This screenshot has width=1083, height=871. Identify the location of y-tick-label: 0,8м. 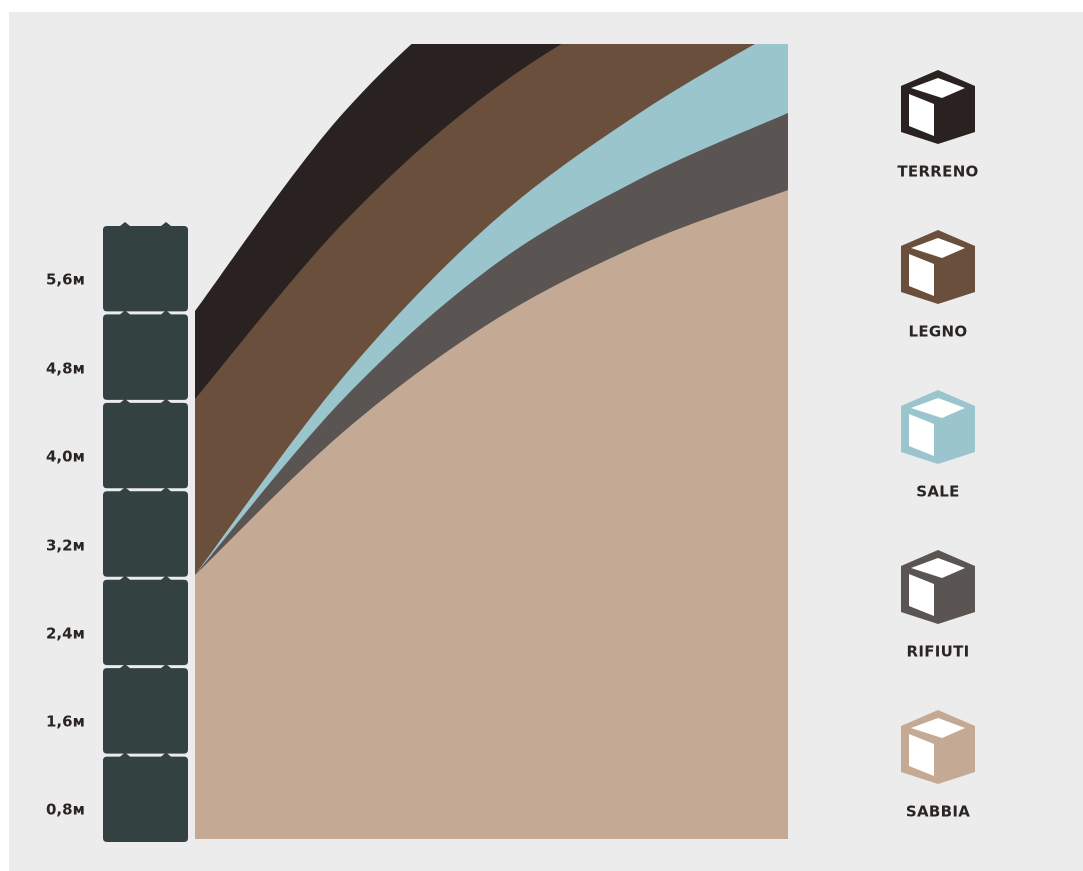
(65, 810).